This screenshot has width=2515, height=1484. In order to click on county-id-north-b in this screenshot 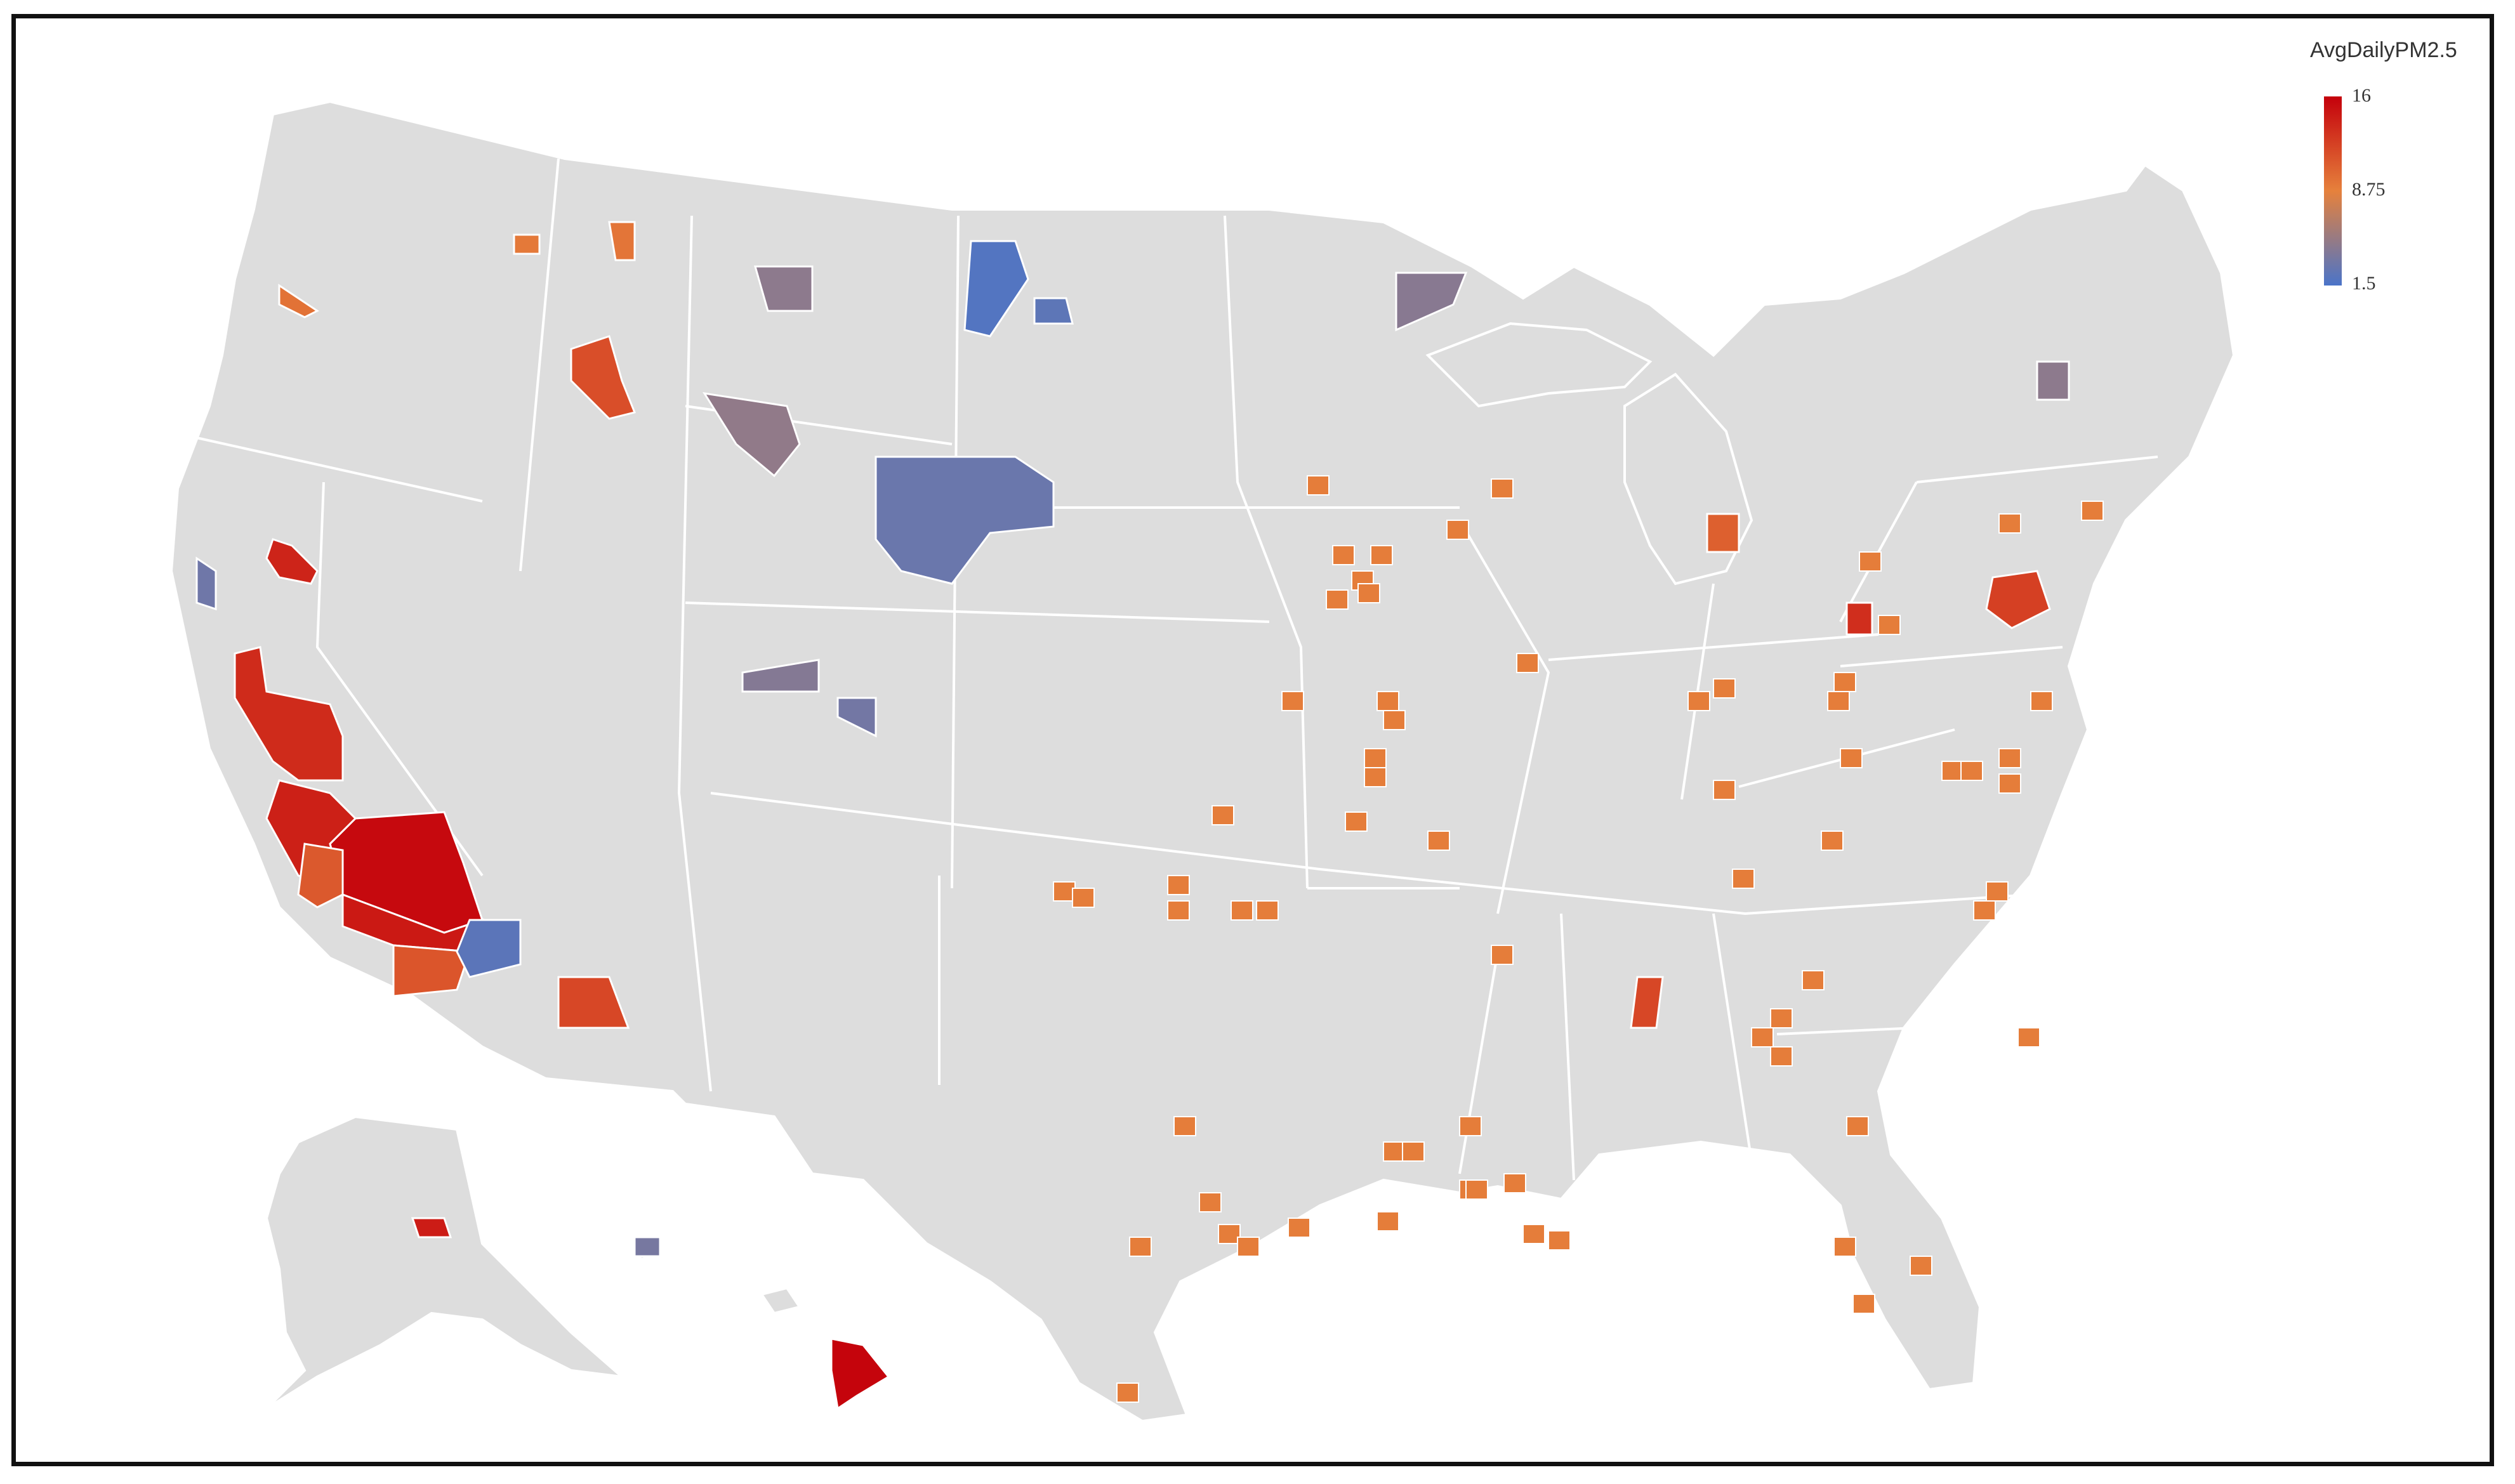, I will do `click(622, 241)`.